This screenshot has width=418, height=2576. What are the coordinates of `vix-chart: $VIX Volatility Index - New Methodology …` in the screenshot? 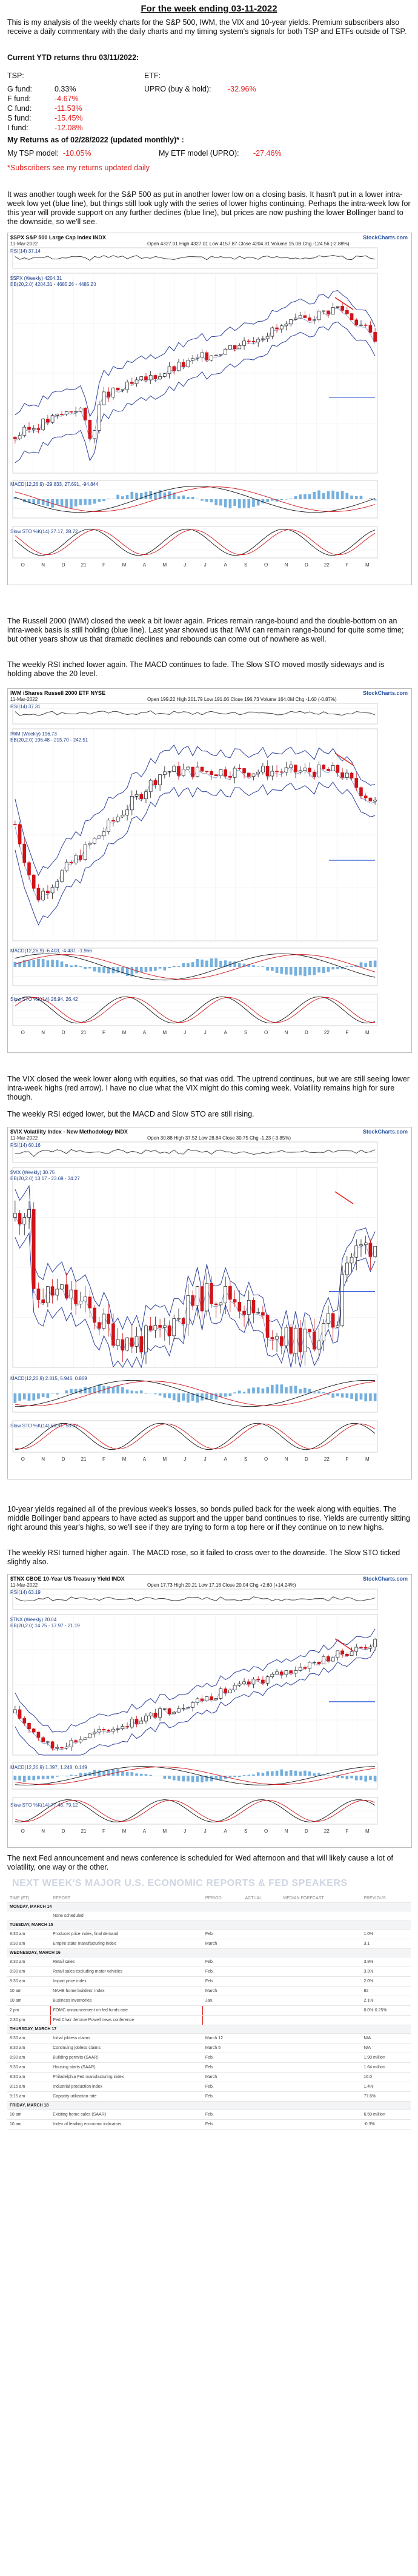 It's located at (209, 1303).